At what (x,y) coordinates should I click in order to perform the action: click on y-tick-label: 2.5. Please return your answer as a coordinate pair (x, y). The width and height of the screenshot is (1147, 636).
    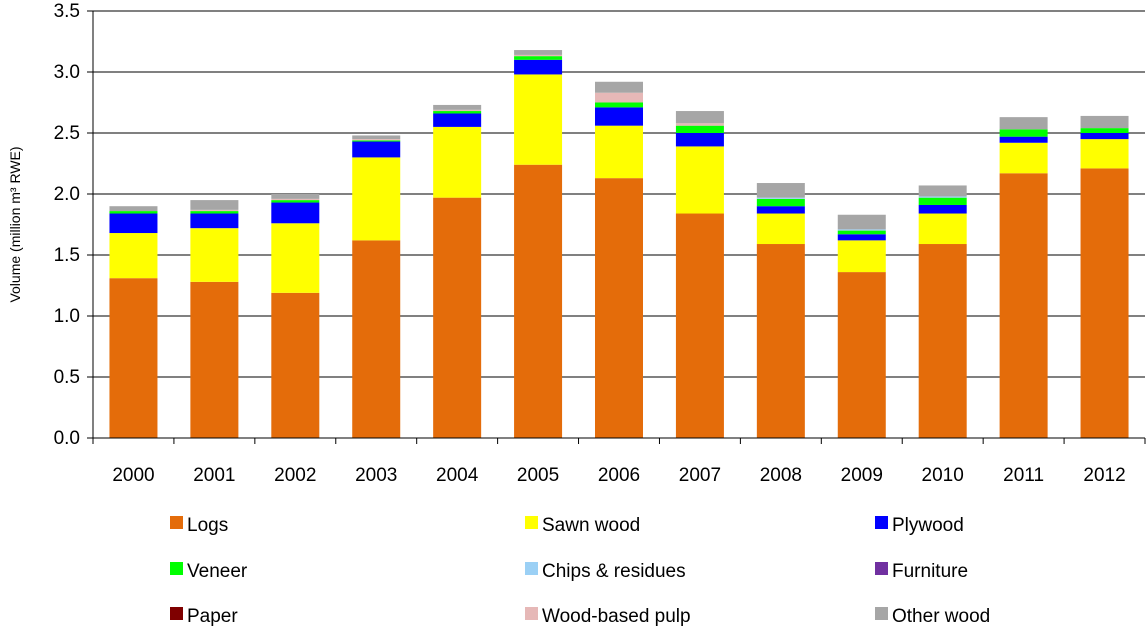
    Looking at the image, I should click on (67, 133).